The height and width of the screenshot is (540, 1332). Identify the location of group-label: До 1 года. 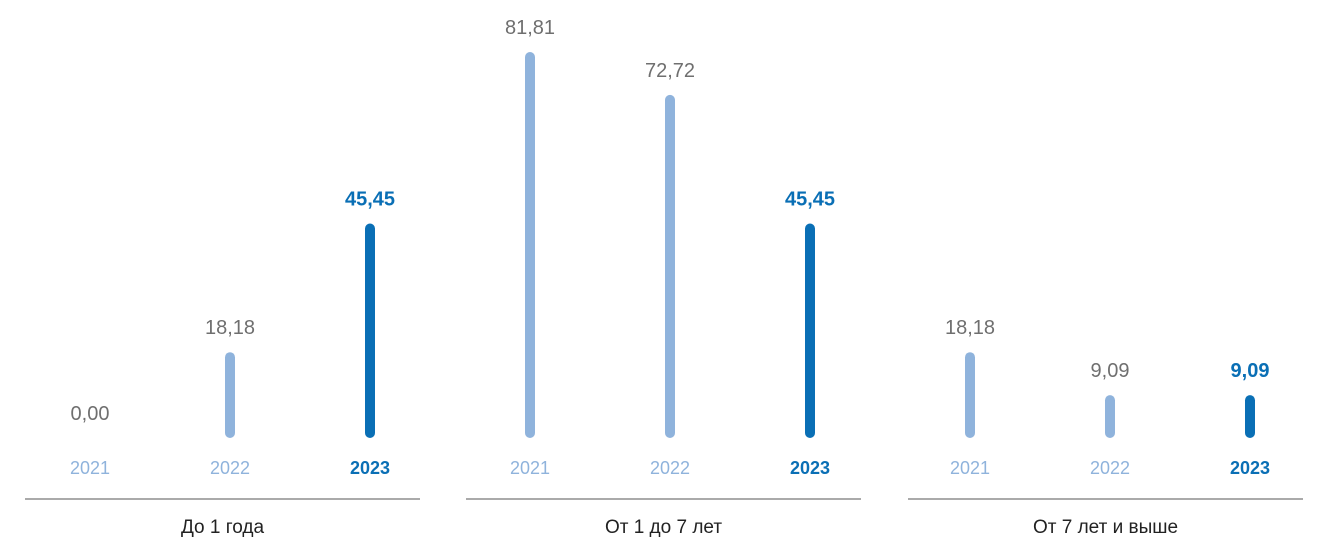
(223, 527).